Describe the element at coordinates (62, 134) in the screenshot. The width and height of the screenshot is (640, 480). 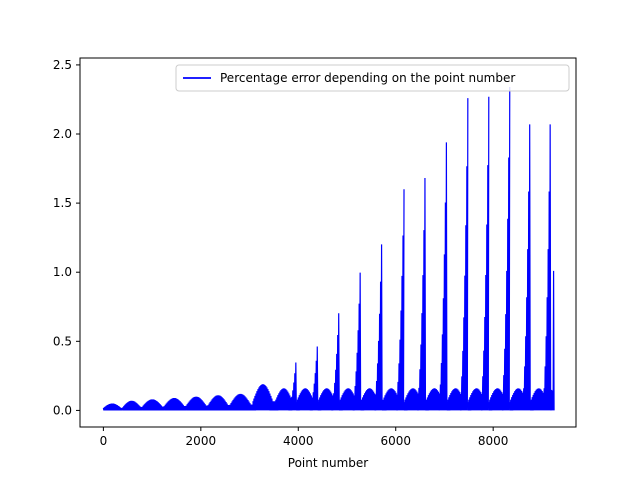
I see `y-tick-label: 2.0` at that location.